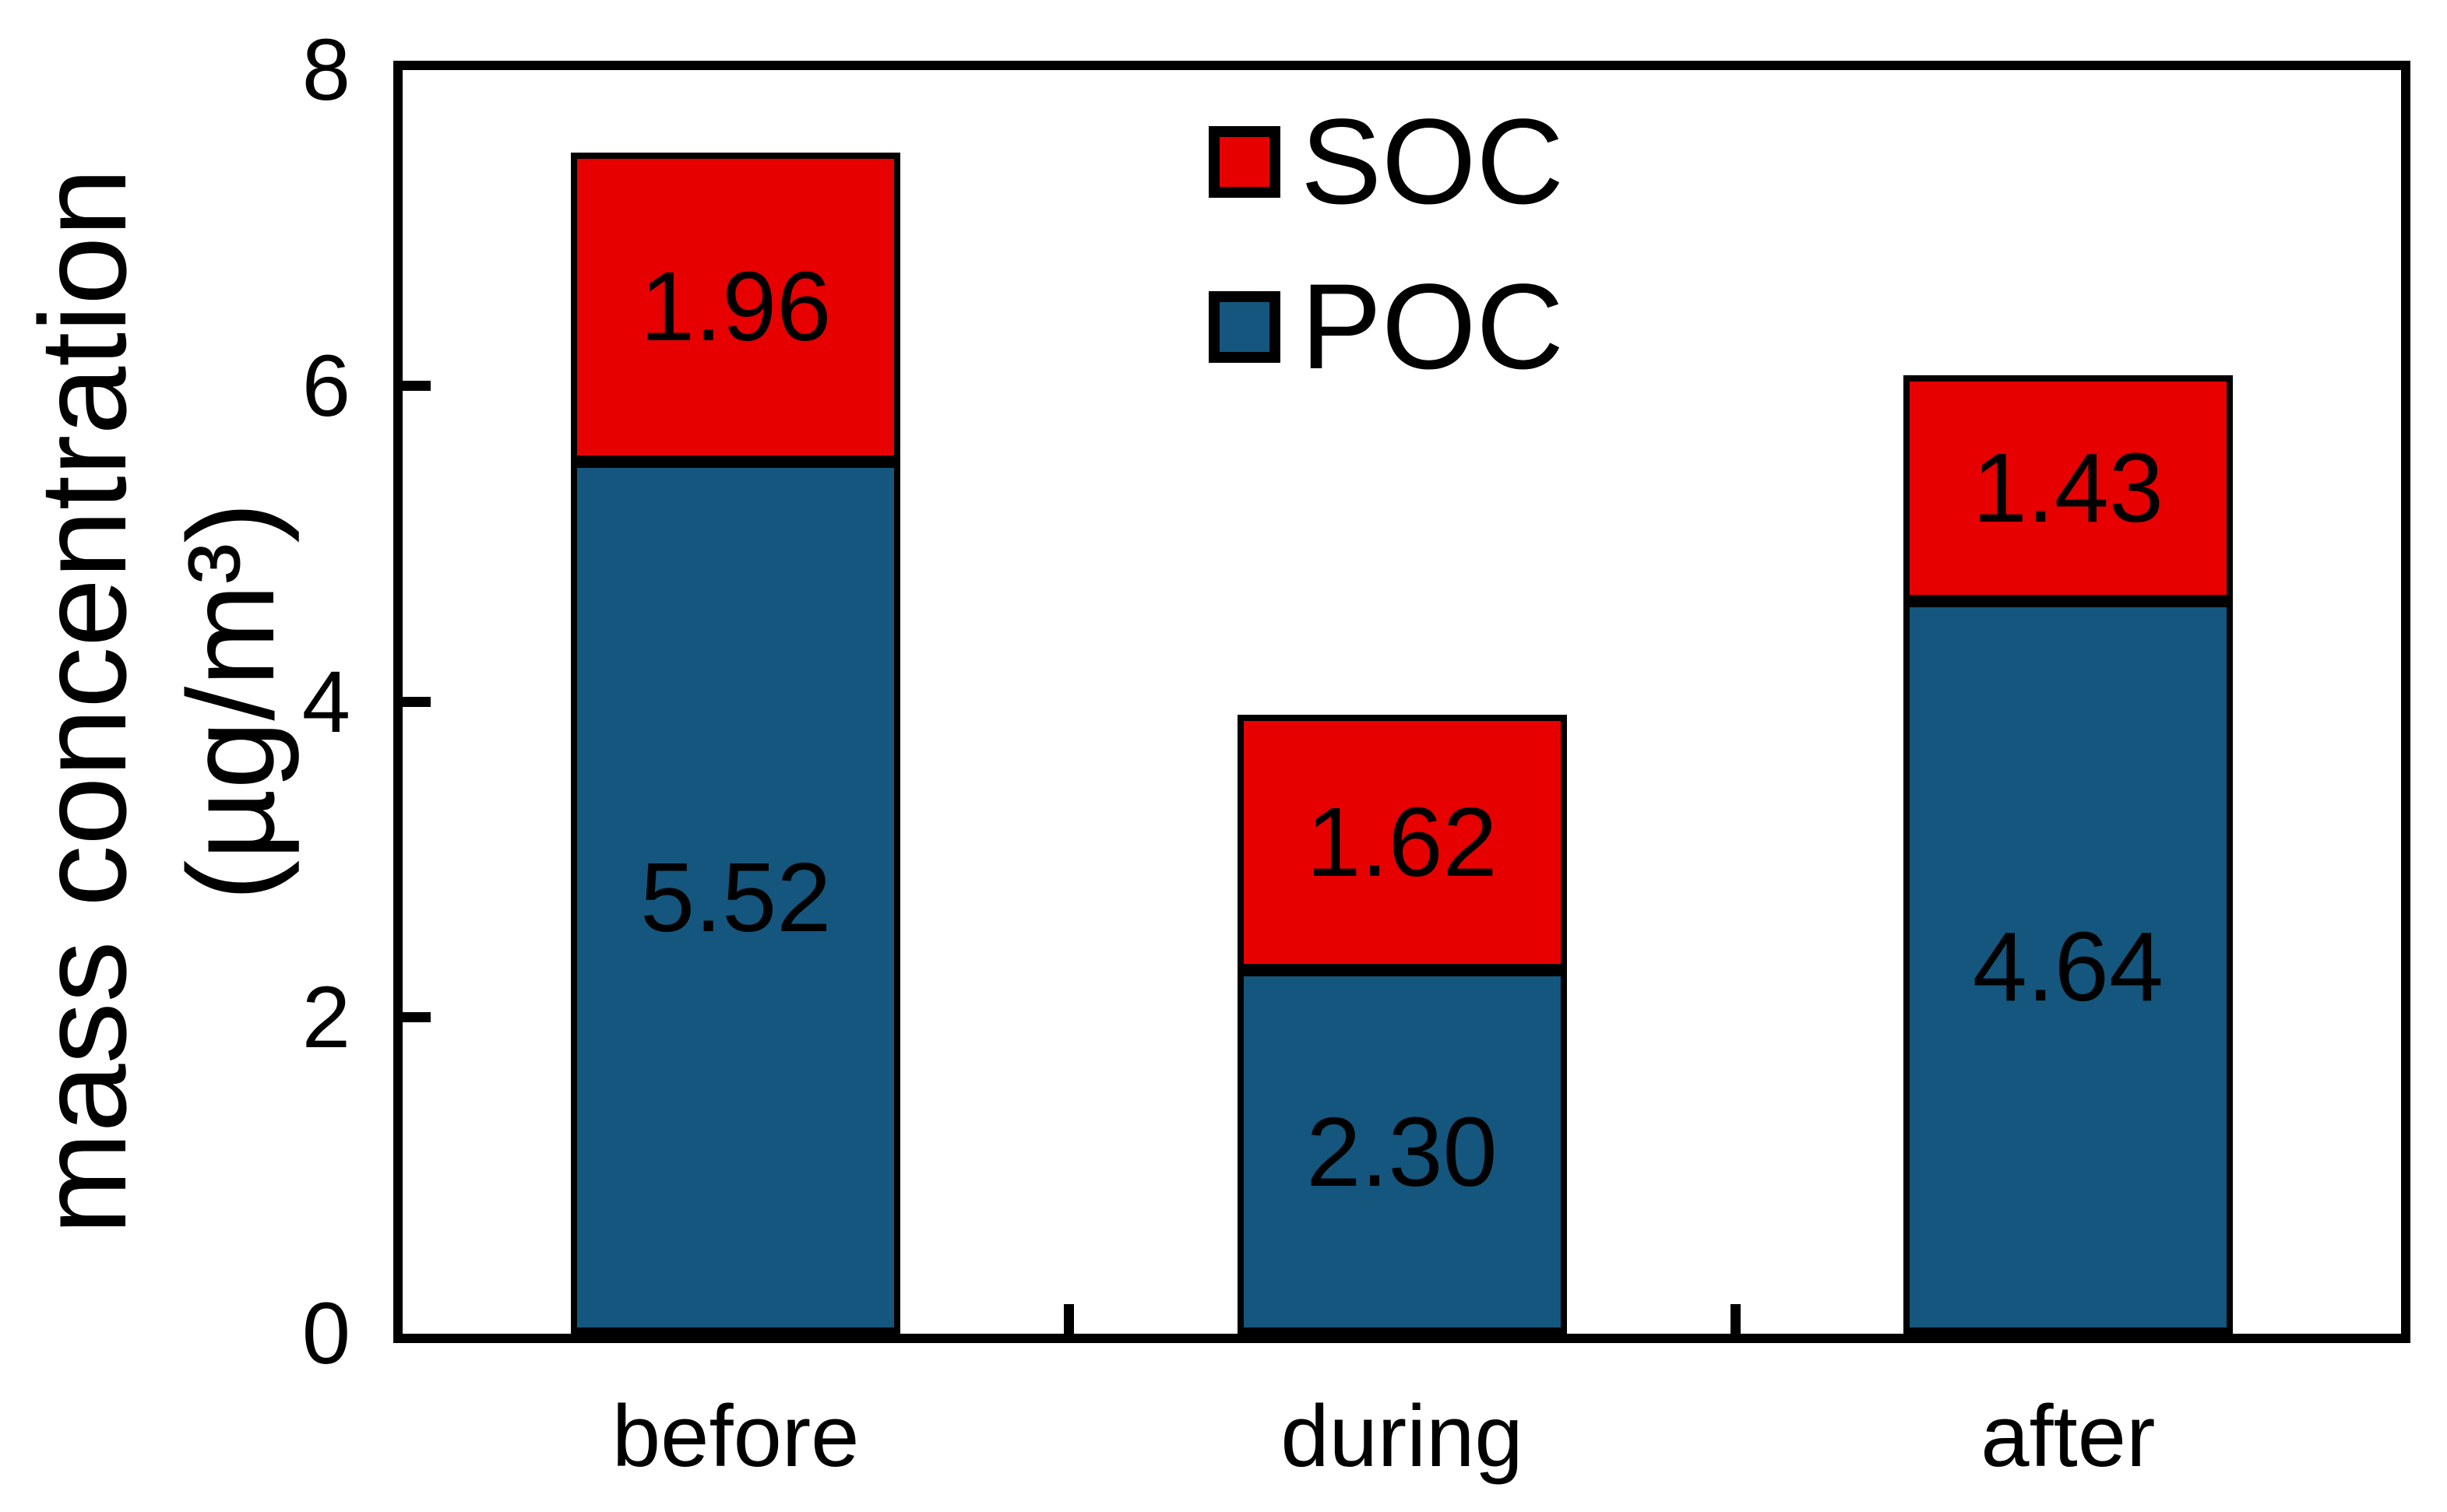 The image size is (2447, 1512). Describe the element at coordinates (325, 385) in the screenshot. I see `y-axis-tick-label: 6` at that location.